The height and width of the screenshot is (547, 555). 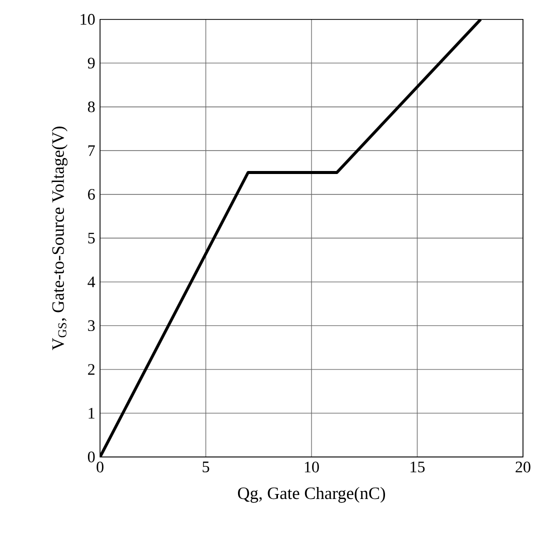 I want to click on x-tick-label: 0, so click(x=100, y=467).